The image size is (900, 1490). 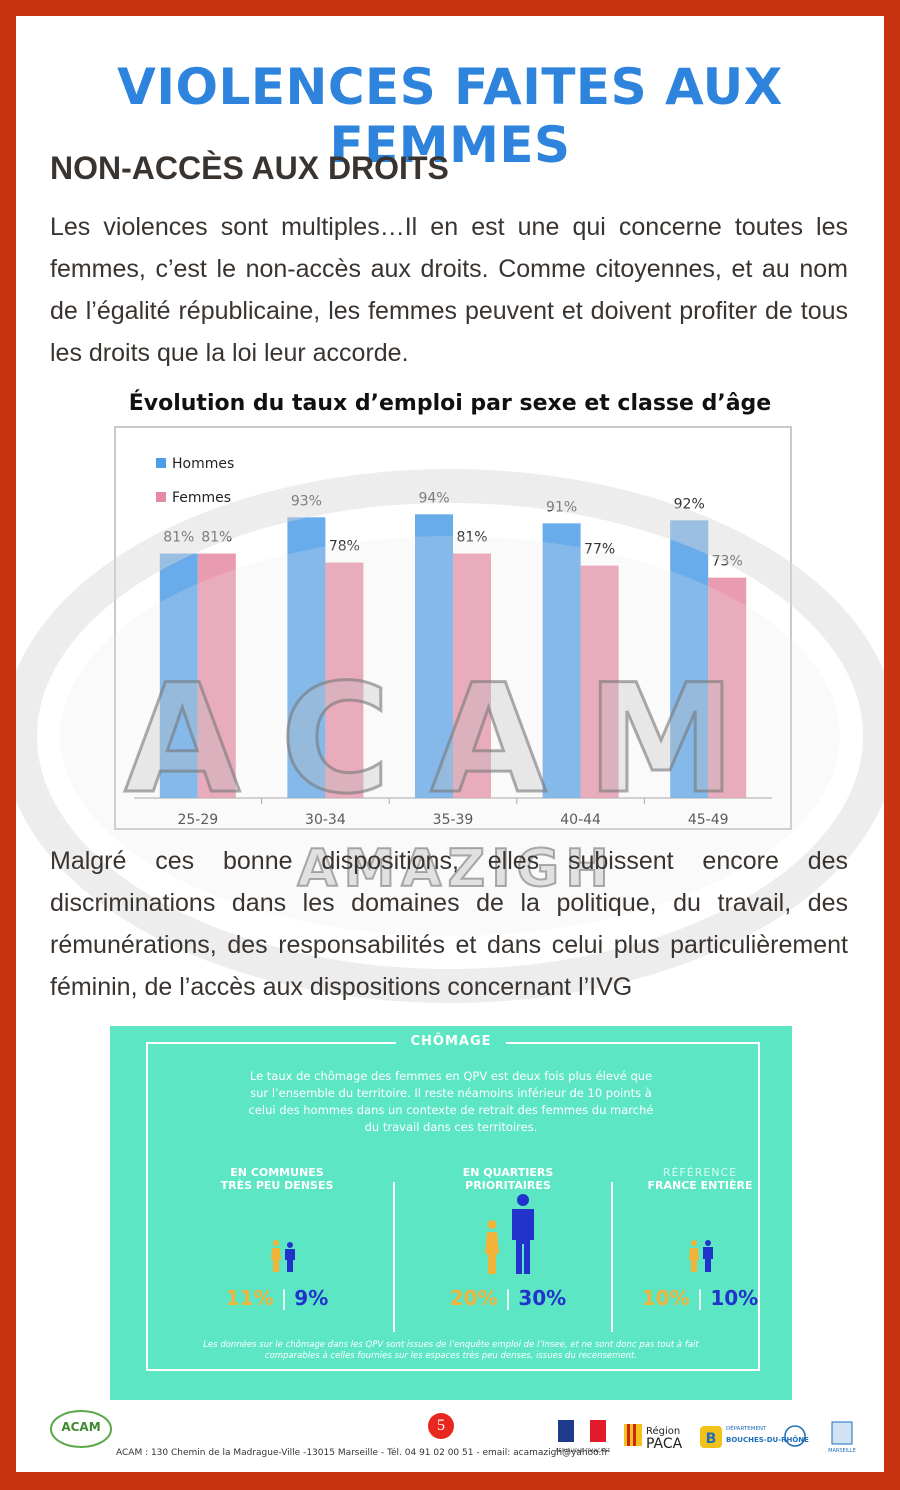 I want to click on woman-icon-reference, so click(x=694, y=1256).